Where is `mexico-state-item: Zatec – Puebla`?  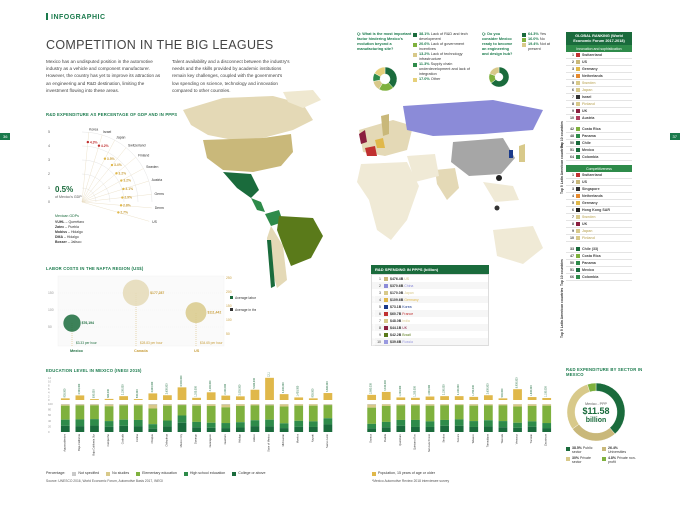
mexico-state-item: Zatec – Puebla is located at coordinates (67, 227).